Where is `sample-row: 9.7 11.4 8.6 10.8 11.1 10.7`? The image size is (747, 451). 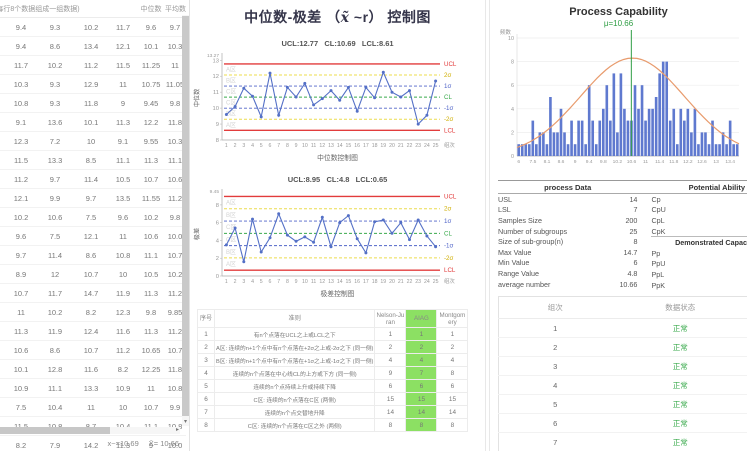 sample-row: 9.7 11.4 8.6 10.8 11.1 10.7 is located at coordinates (93, 255).